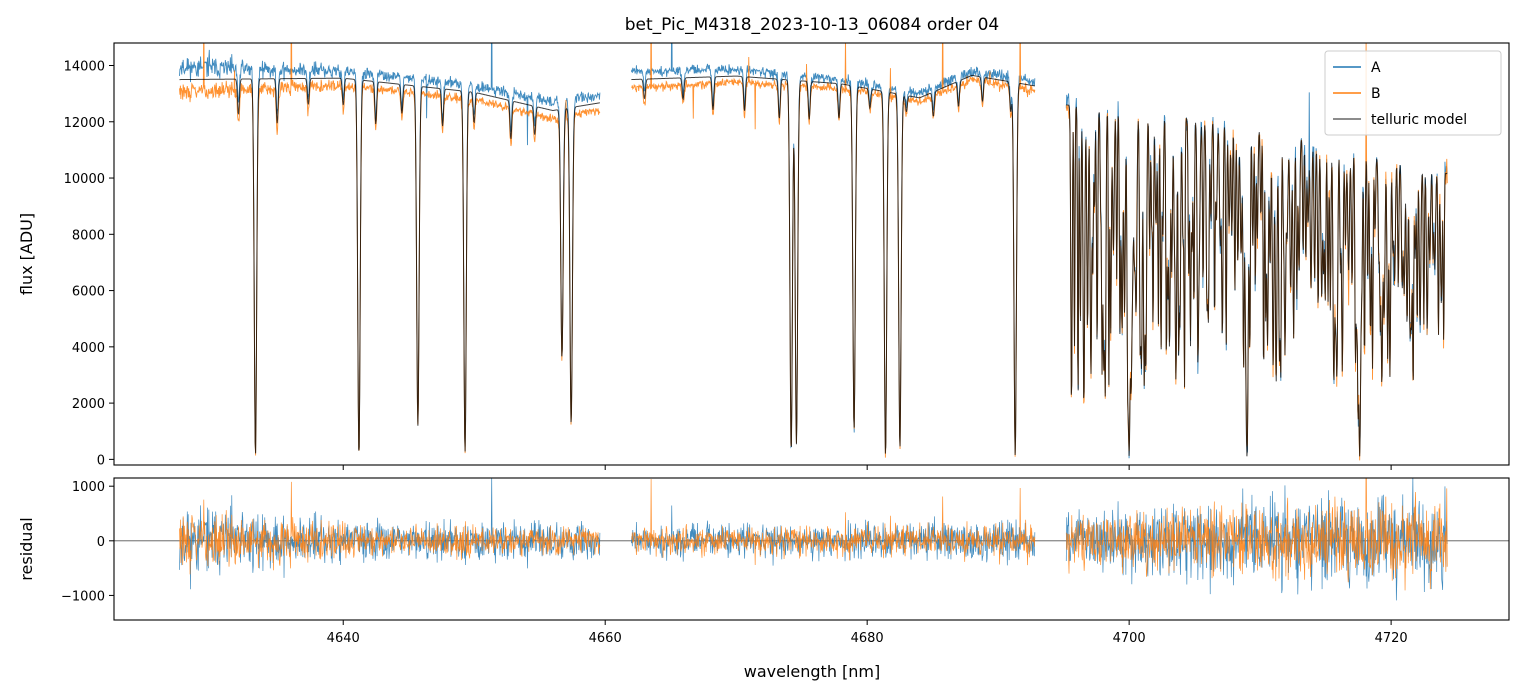 Image resolution: width=1523 pixels, height=696 pixels. I want to click on top-y-axis-label: flux [ADU], so click(26, 254).